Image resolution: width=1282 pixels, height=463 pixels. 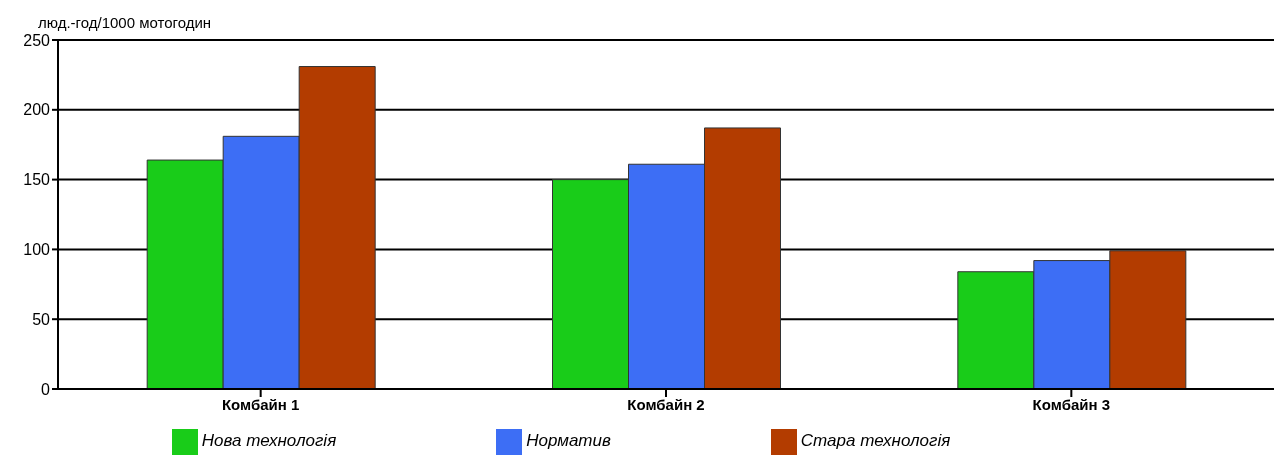 What do you see at coordinates (666, 404) in the screenshot?
I see `x-tick-label: Комбайн 2` at bounding box center [666, 404].